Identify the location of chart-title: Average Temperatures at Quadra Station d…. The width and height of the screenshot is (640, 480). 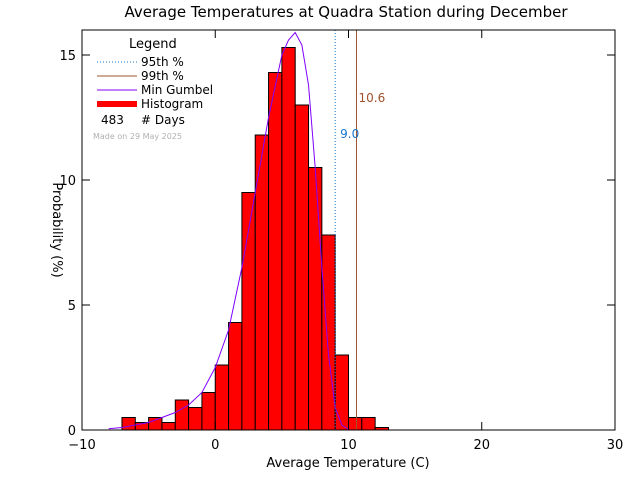
(347, 12).